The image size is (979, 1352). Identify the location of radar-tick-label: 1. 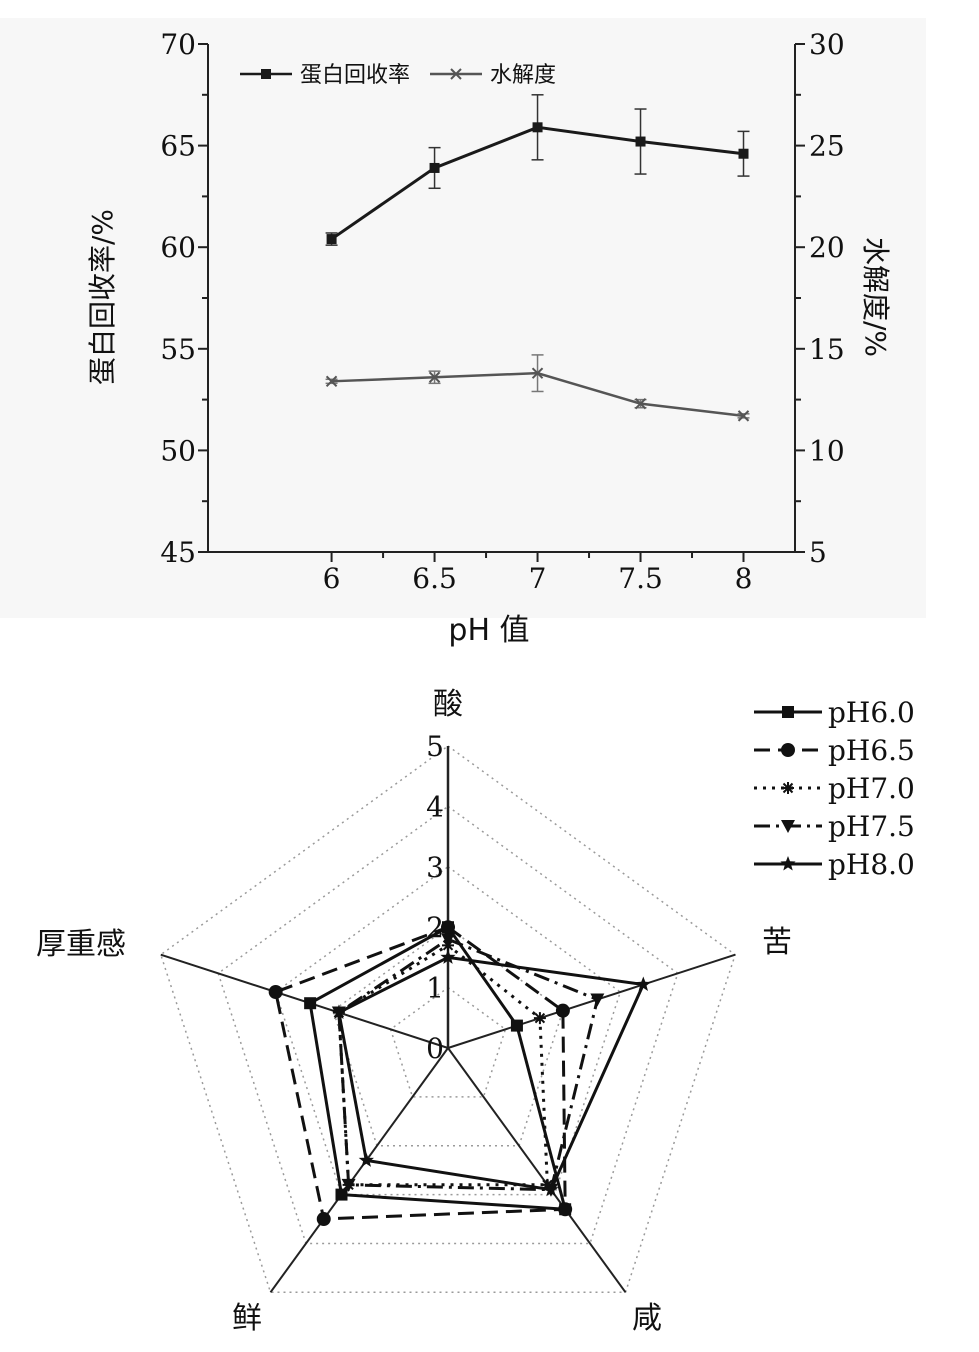
(435, 988).